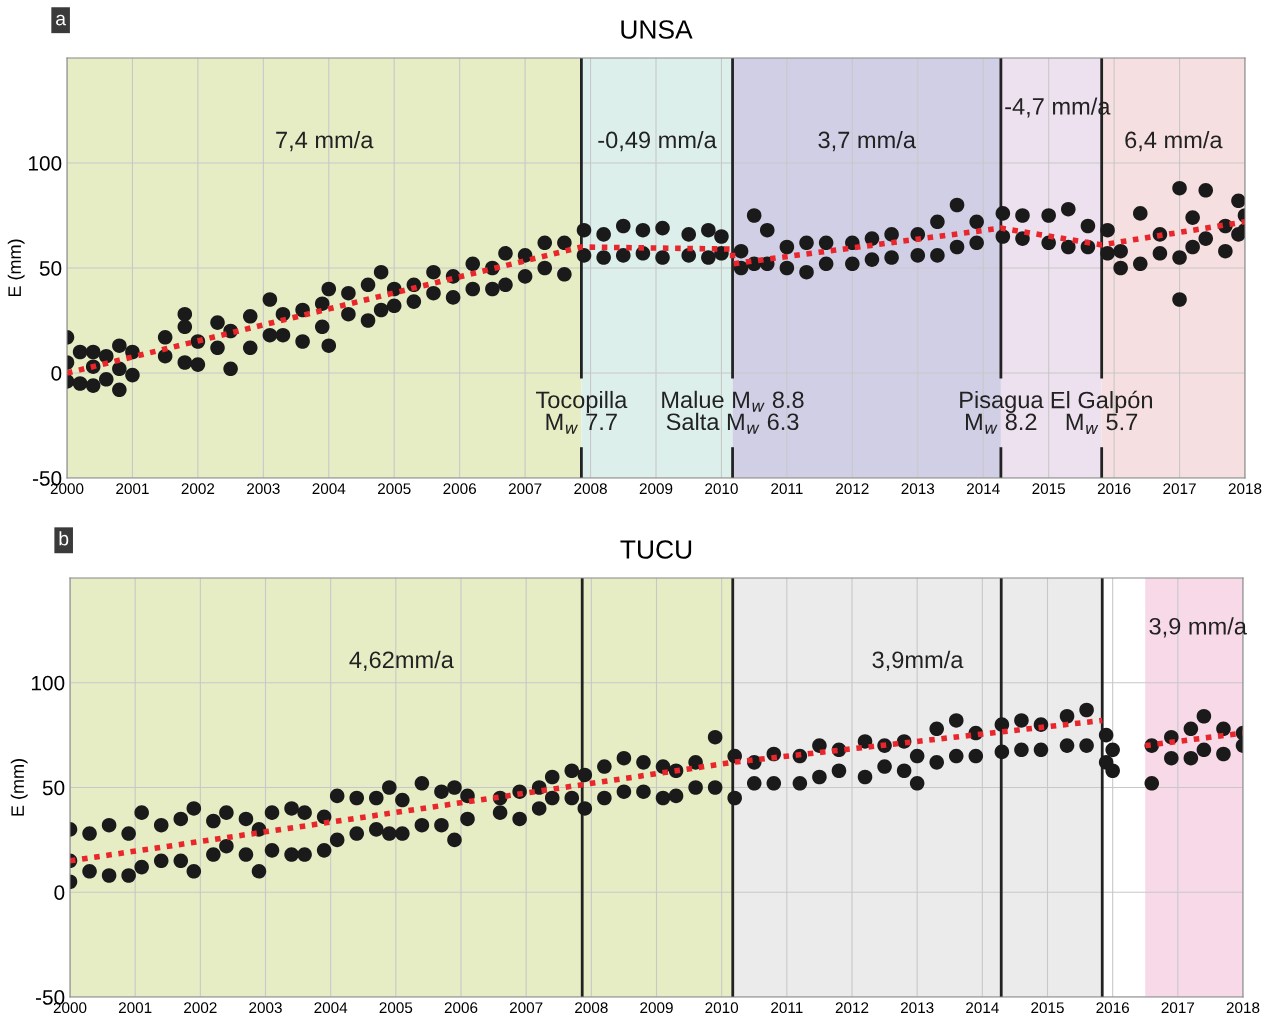 The image size is (1266, 1022). Describe the element at coordinates (61, 20) in the screenshot. I see `text: a` at that location.